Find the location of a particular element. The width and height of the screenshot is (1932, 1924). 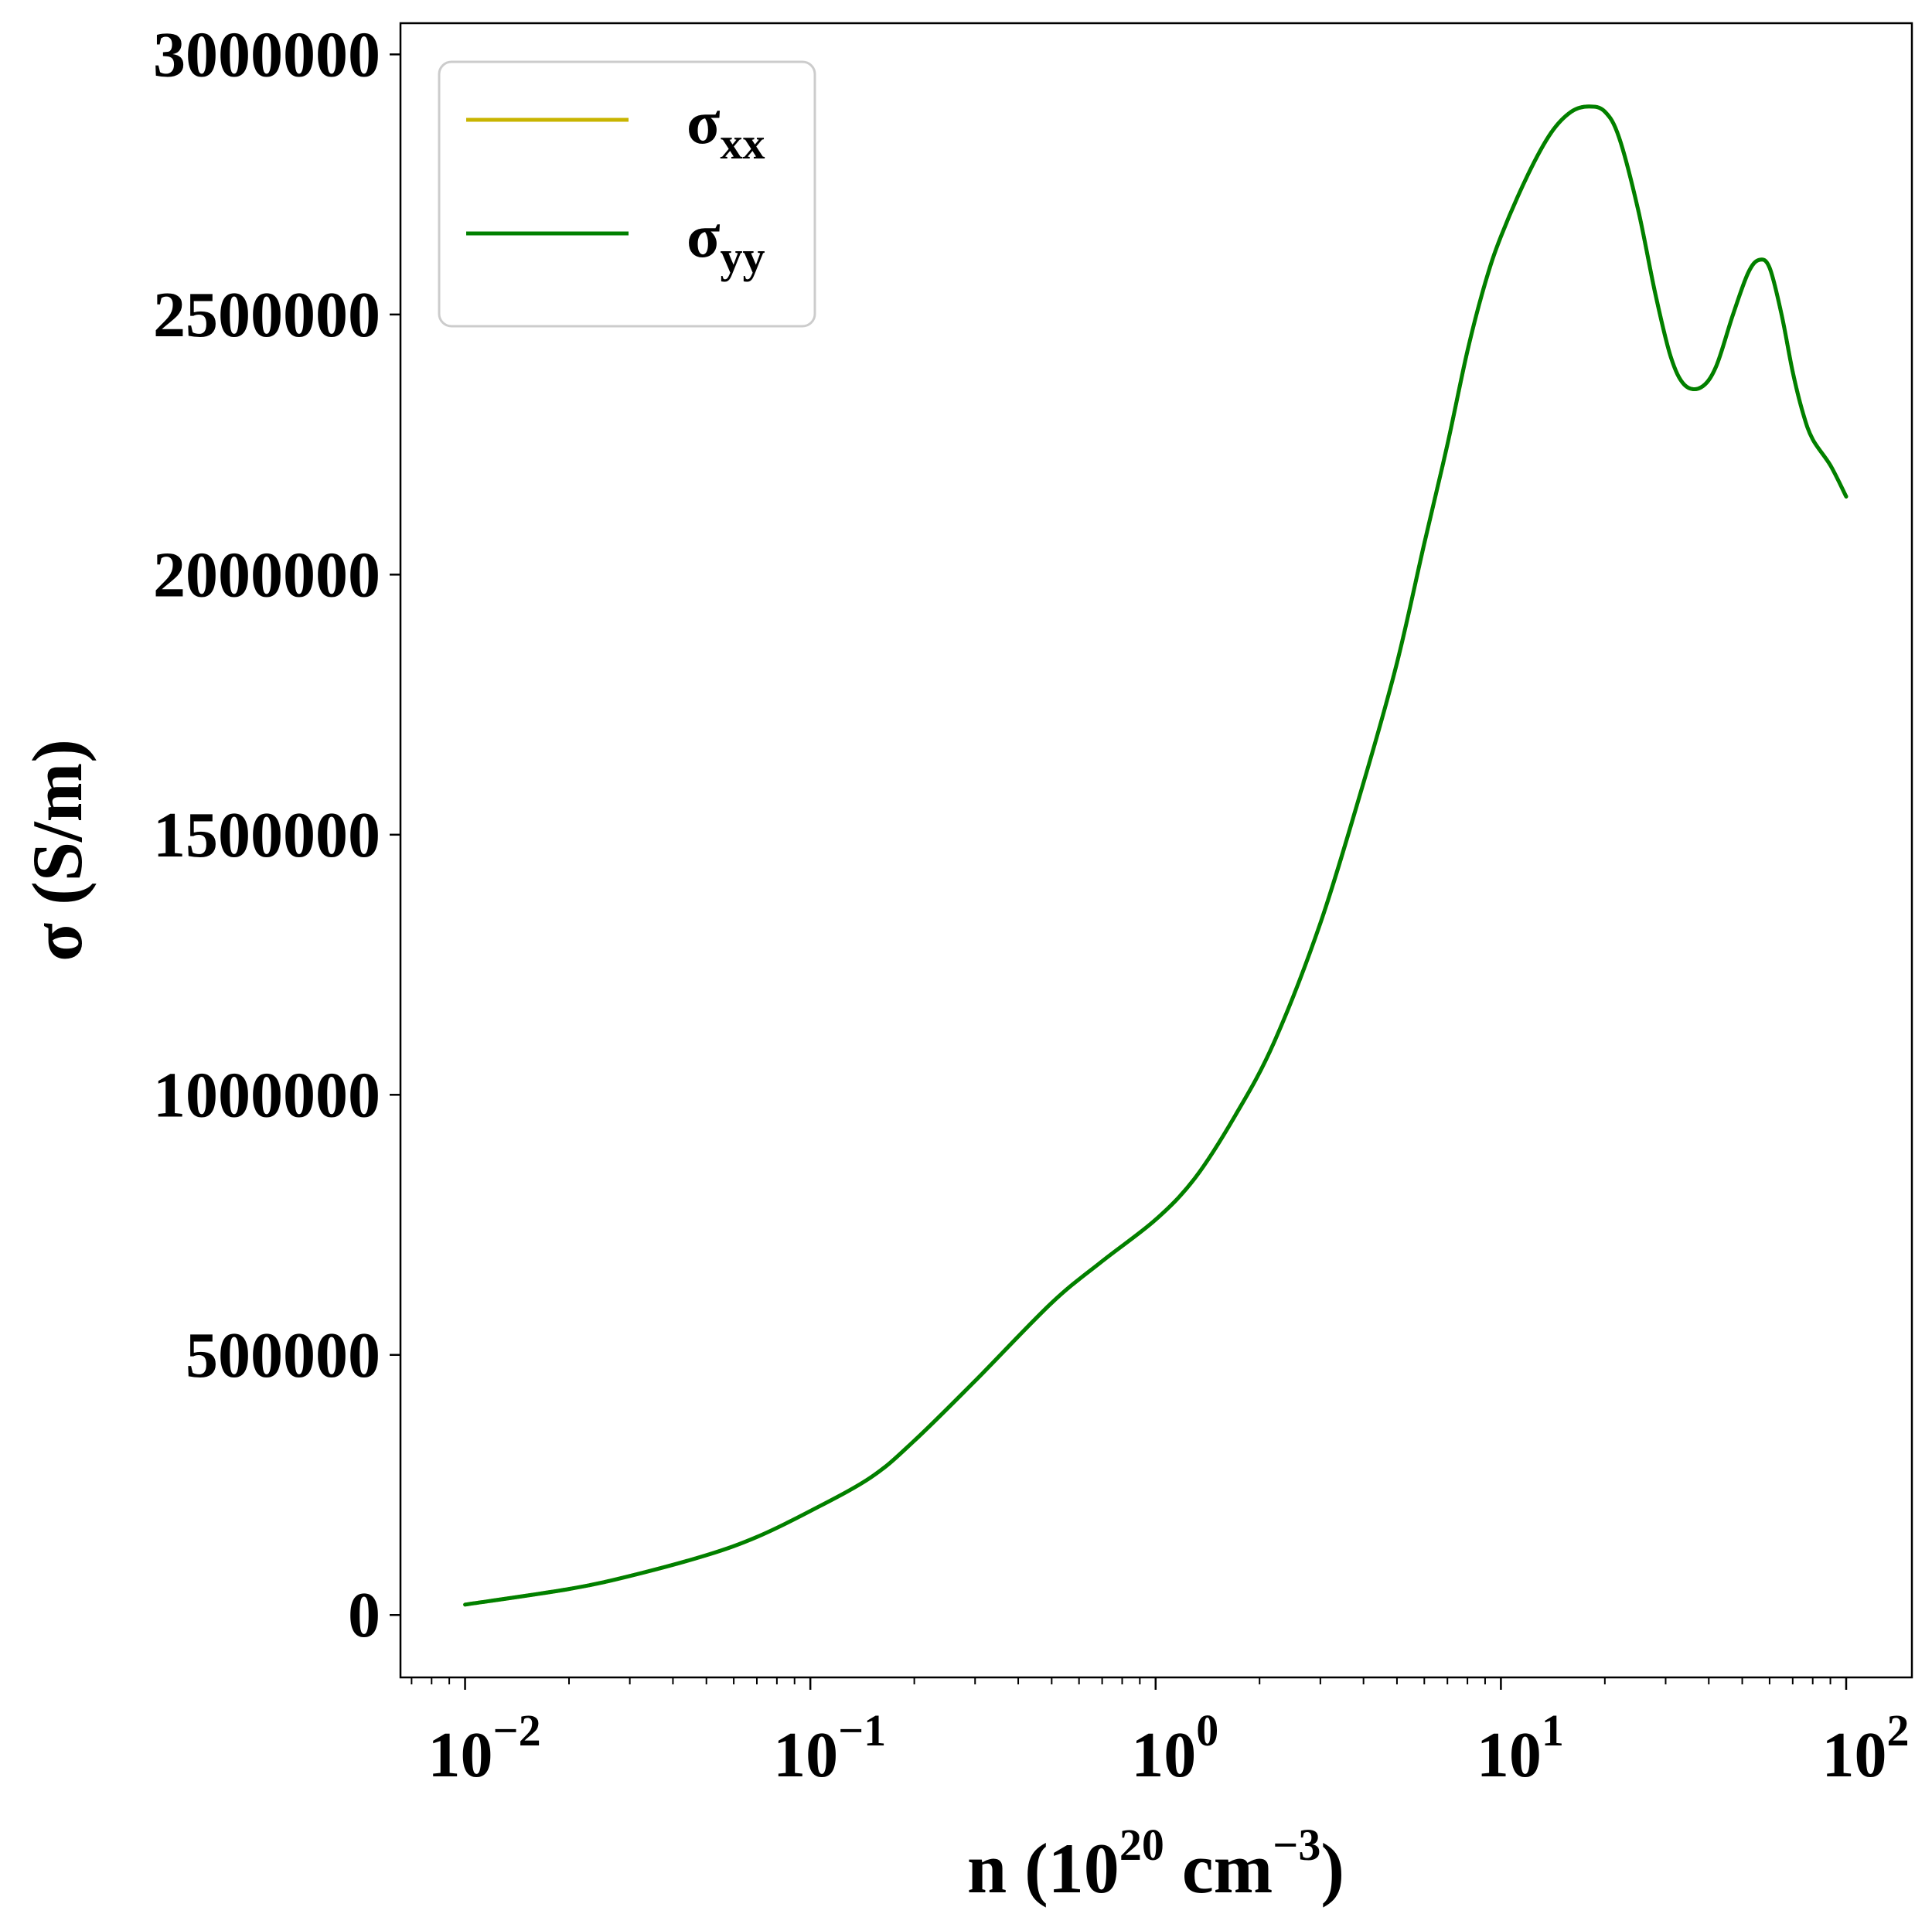

x-tick-label-0: 10⁰ is located at coordinates (1174, 1748).